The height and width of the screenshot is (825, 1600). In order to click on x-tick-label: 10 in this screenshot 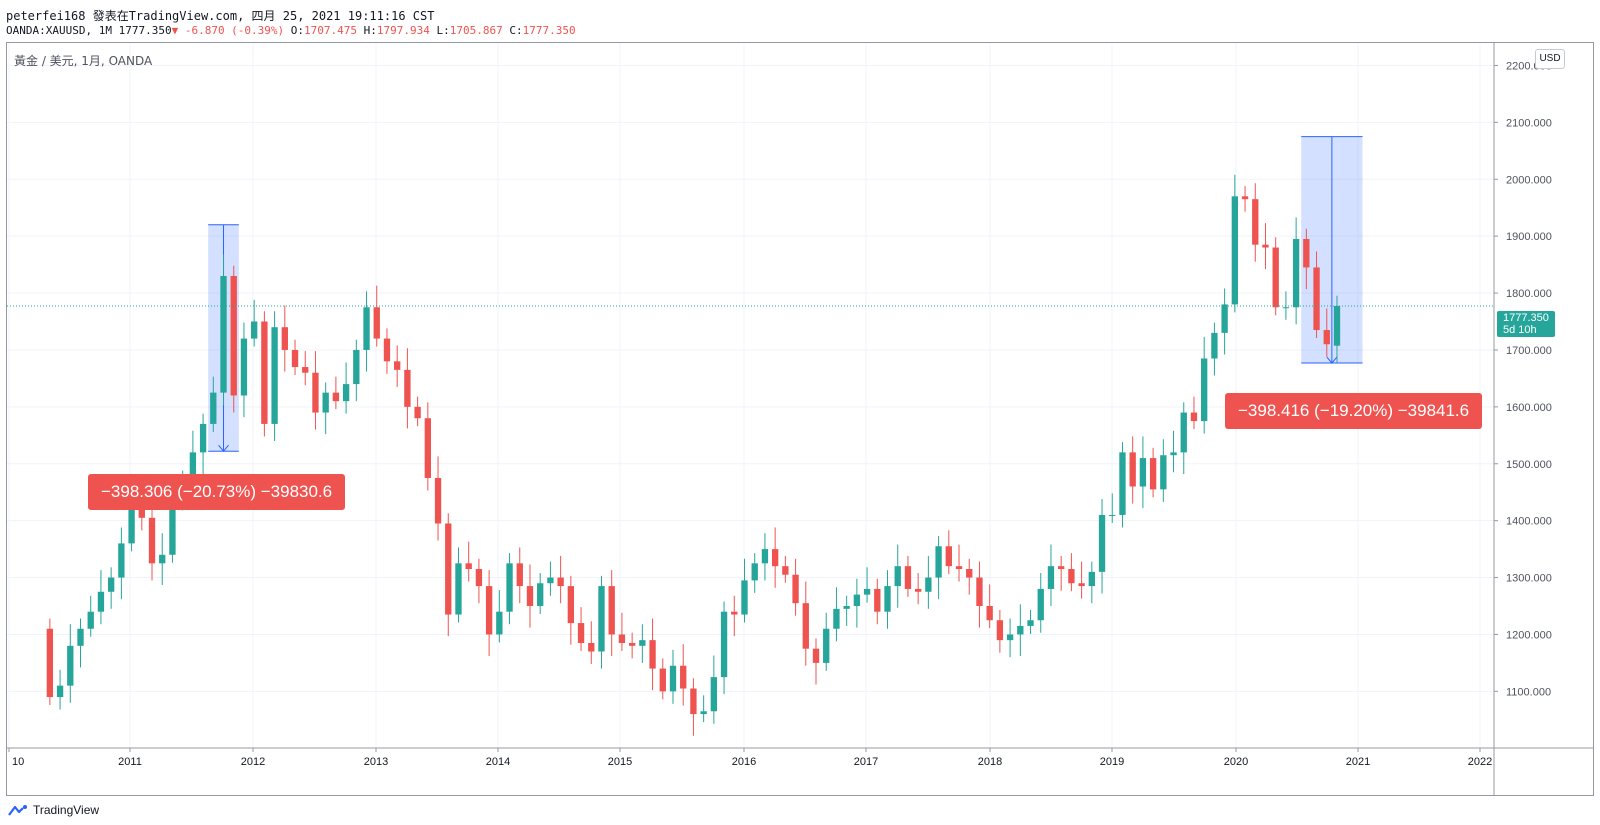, I will do `click(18, 762)`.